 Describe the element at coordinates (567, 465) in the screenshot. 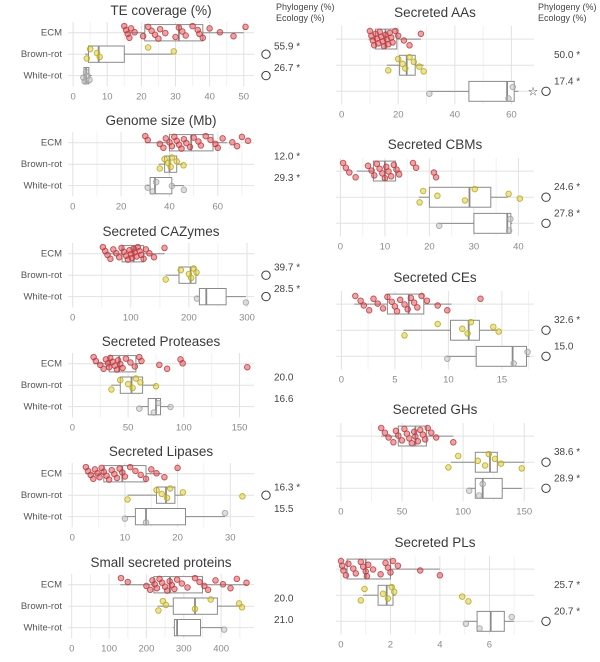

I see `annotation-values: 38.6 * 28.9 *` at that location.